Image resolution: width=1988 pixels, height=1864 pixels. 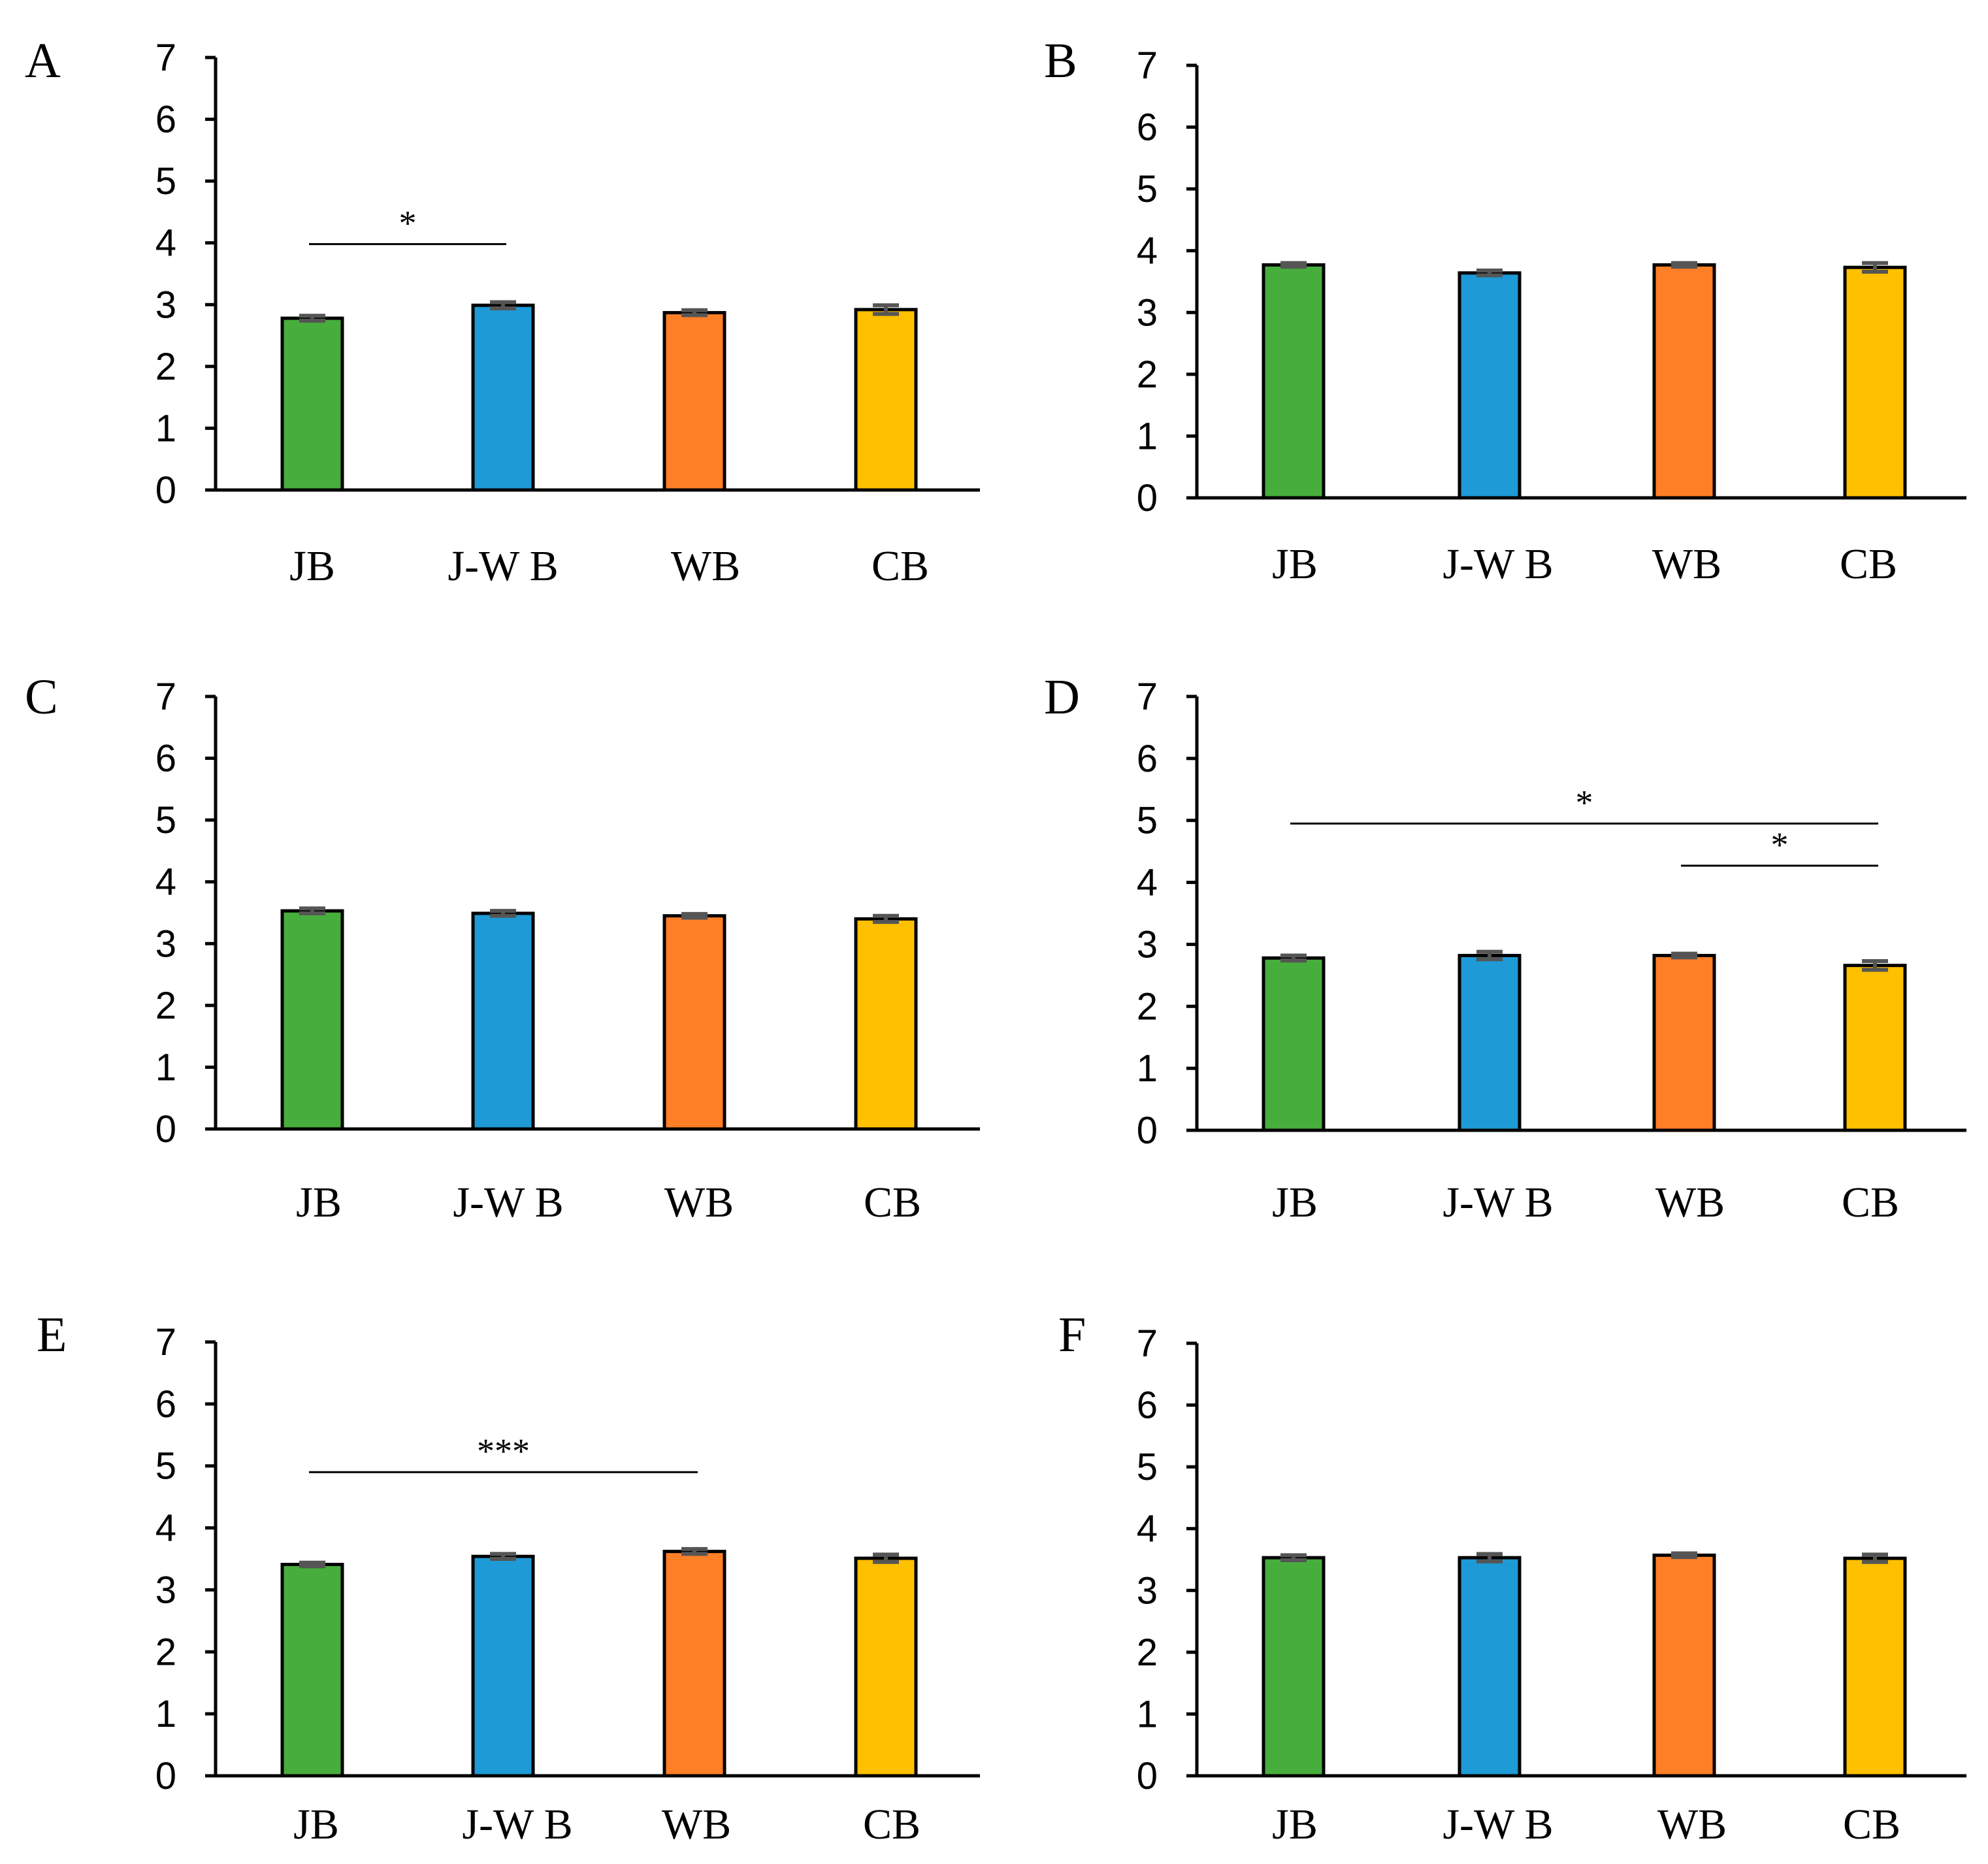 What do you see at coordinates (42, 698) in the screenshot?
I see `panel-letter: C` at bounding box center [42, 698].